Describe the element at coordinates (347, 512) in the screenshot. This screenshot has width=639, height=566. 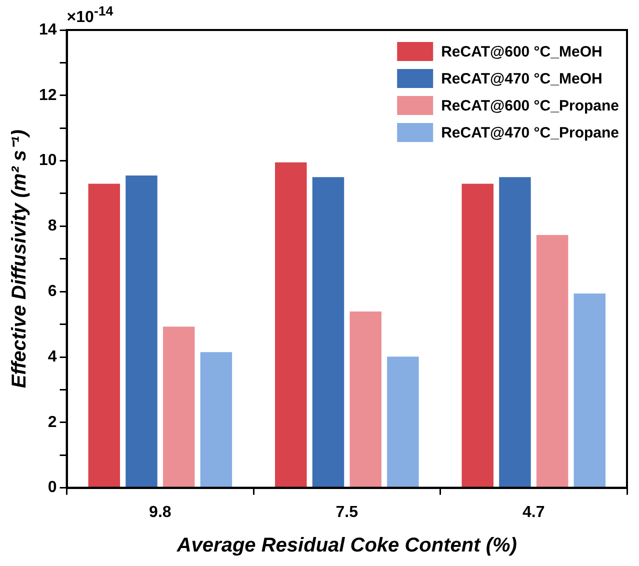
I see `x-tick-label: 7.5` at that location.